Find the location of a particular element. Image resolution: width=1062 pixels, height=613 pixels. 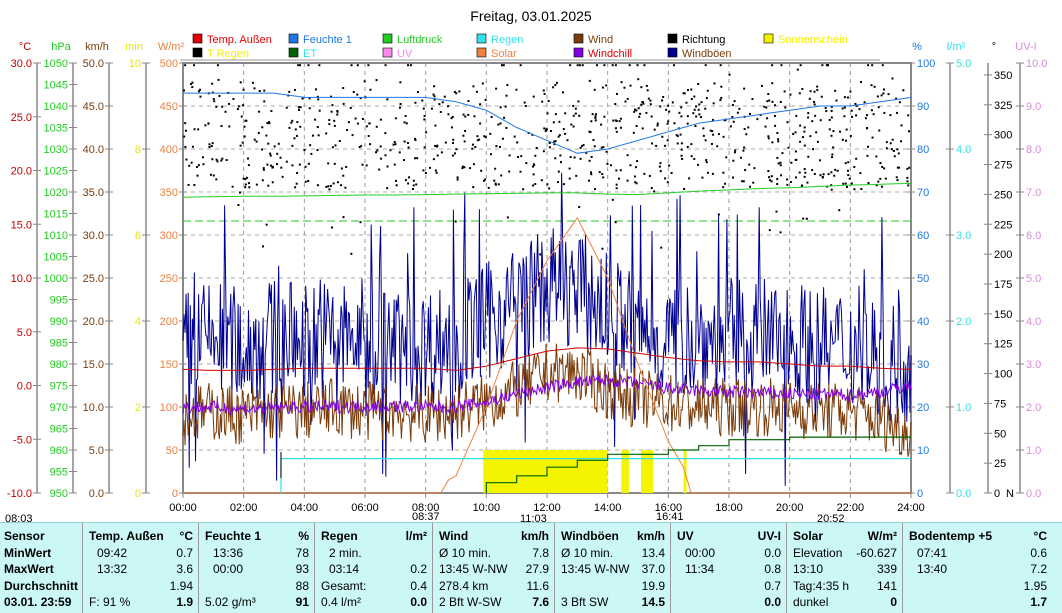

sunshine-bar is located at coordinates (625, 471).